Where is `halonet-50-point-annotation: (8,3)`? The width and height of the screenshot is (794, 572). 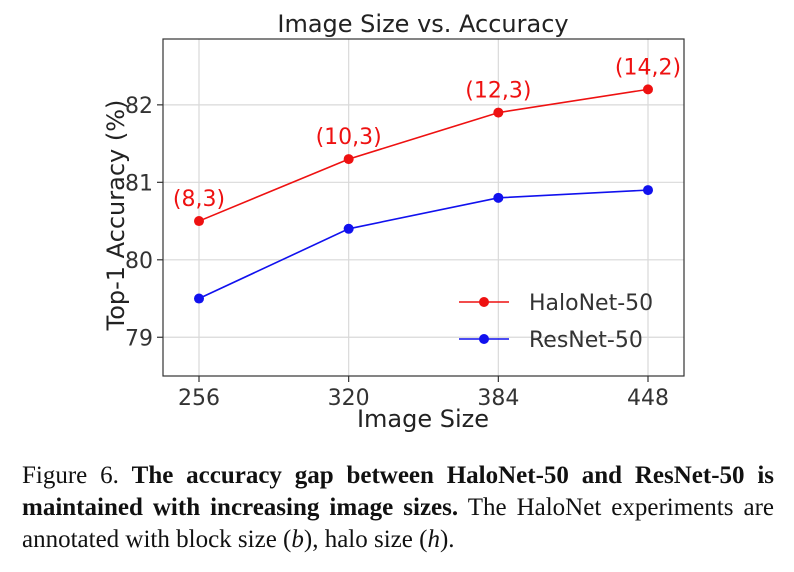 halonet-50-point-annotation: (8,3) is located at coordinates (199, 199).